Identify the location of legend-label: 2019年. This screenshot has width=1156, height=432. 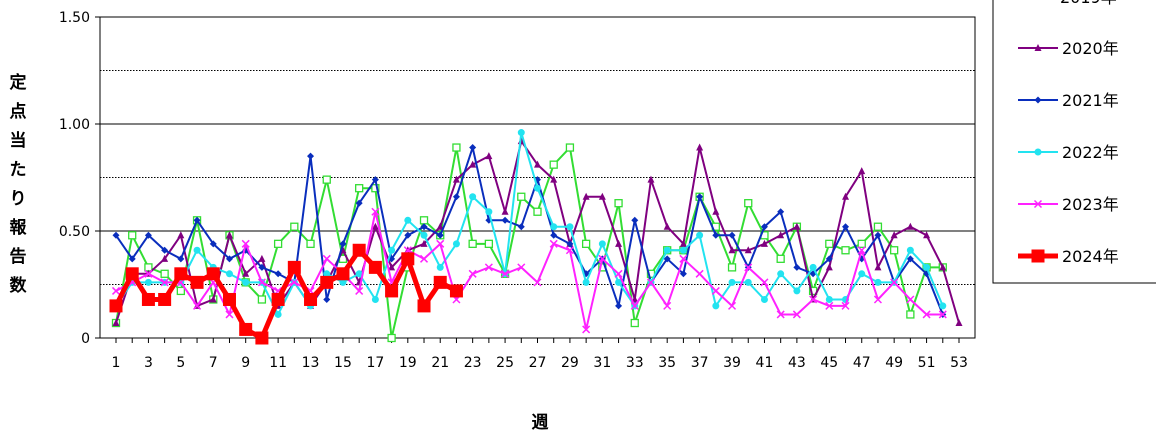
(1088, 3).